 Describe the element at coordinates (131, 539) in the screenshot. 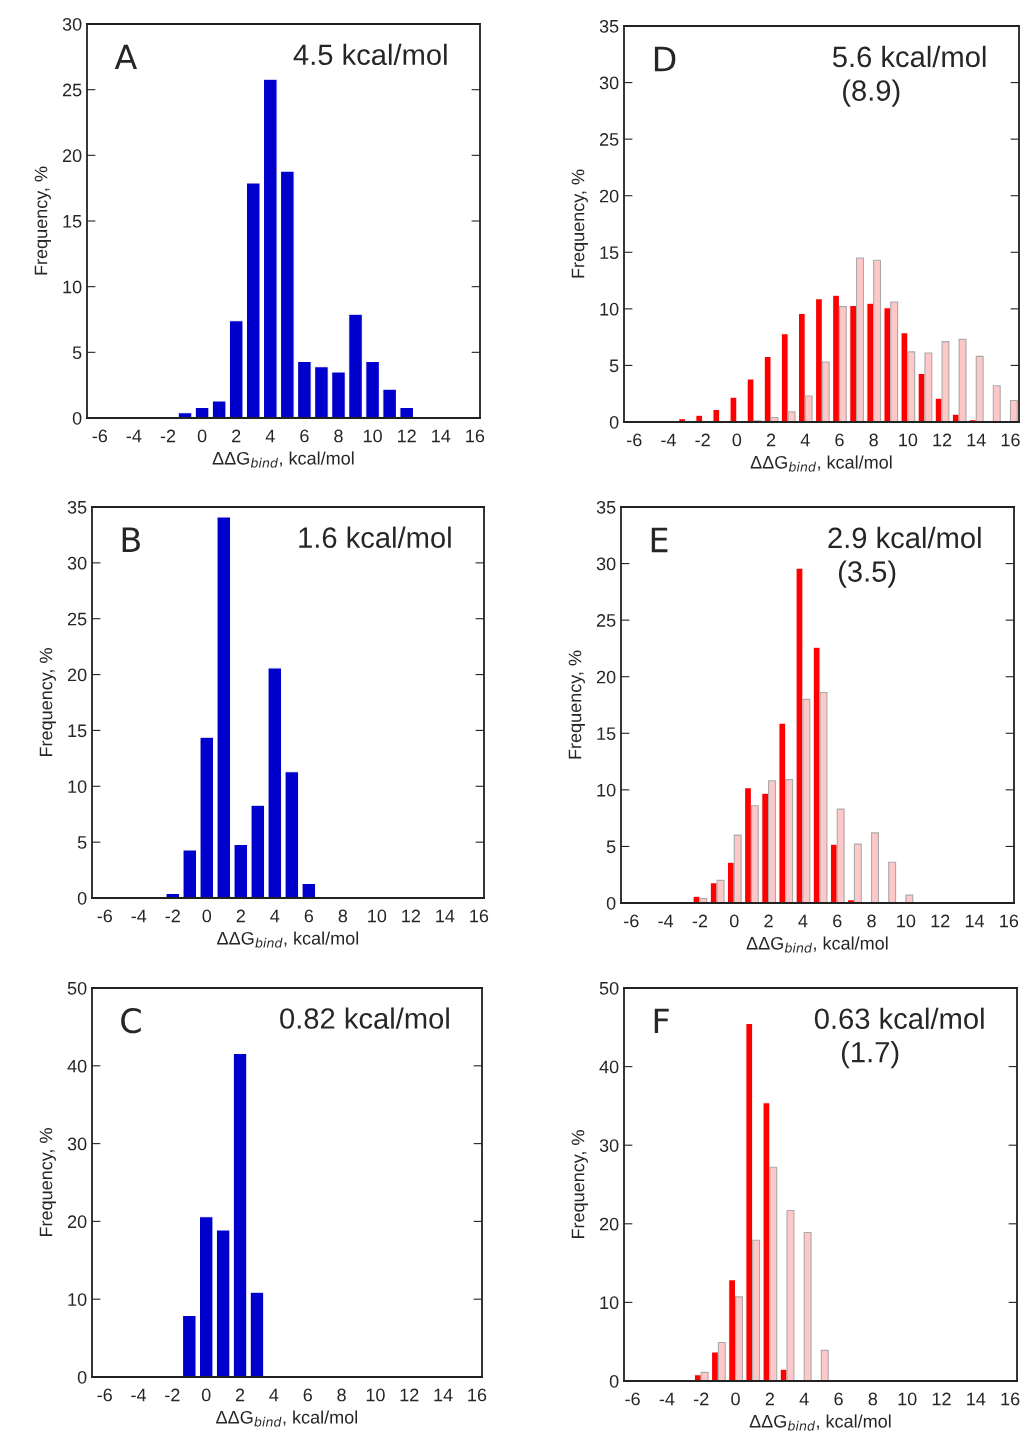

I see `chart-title: B` at that location.